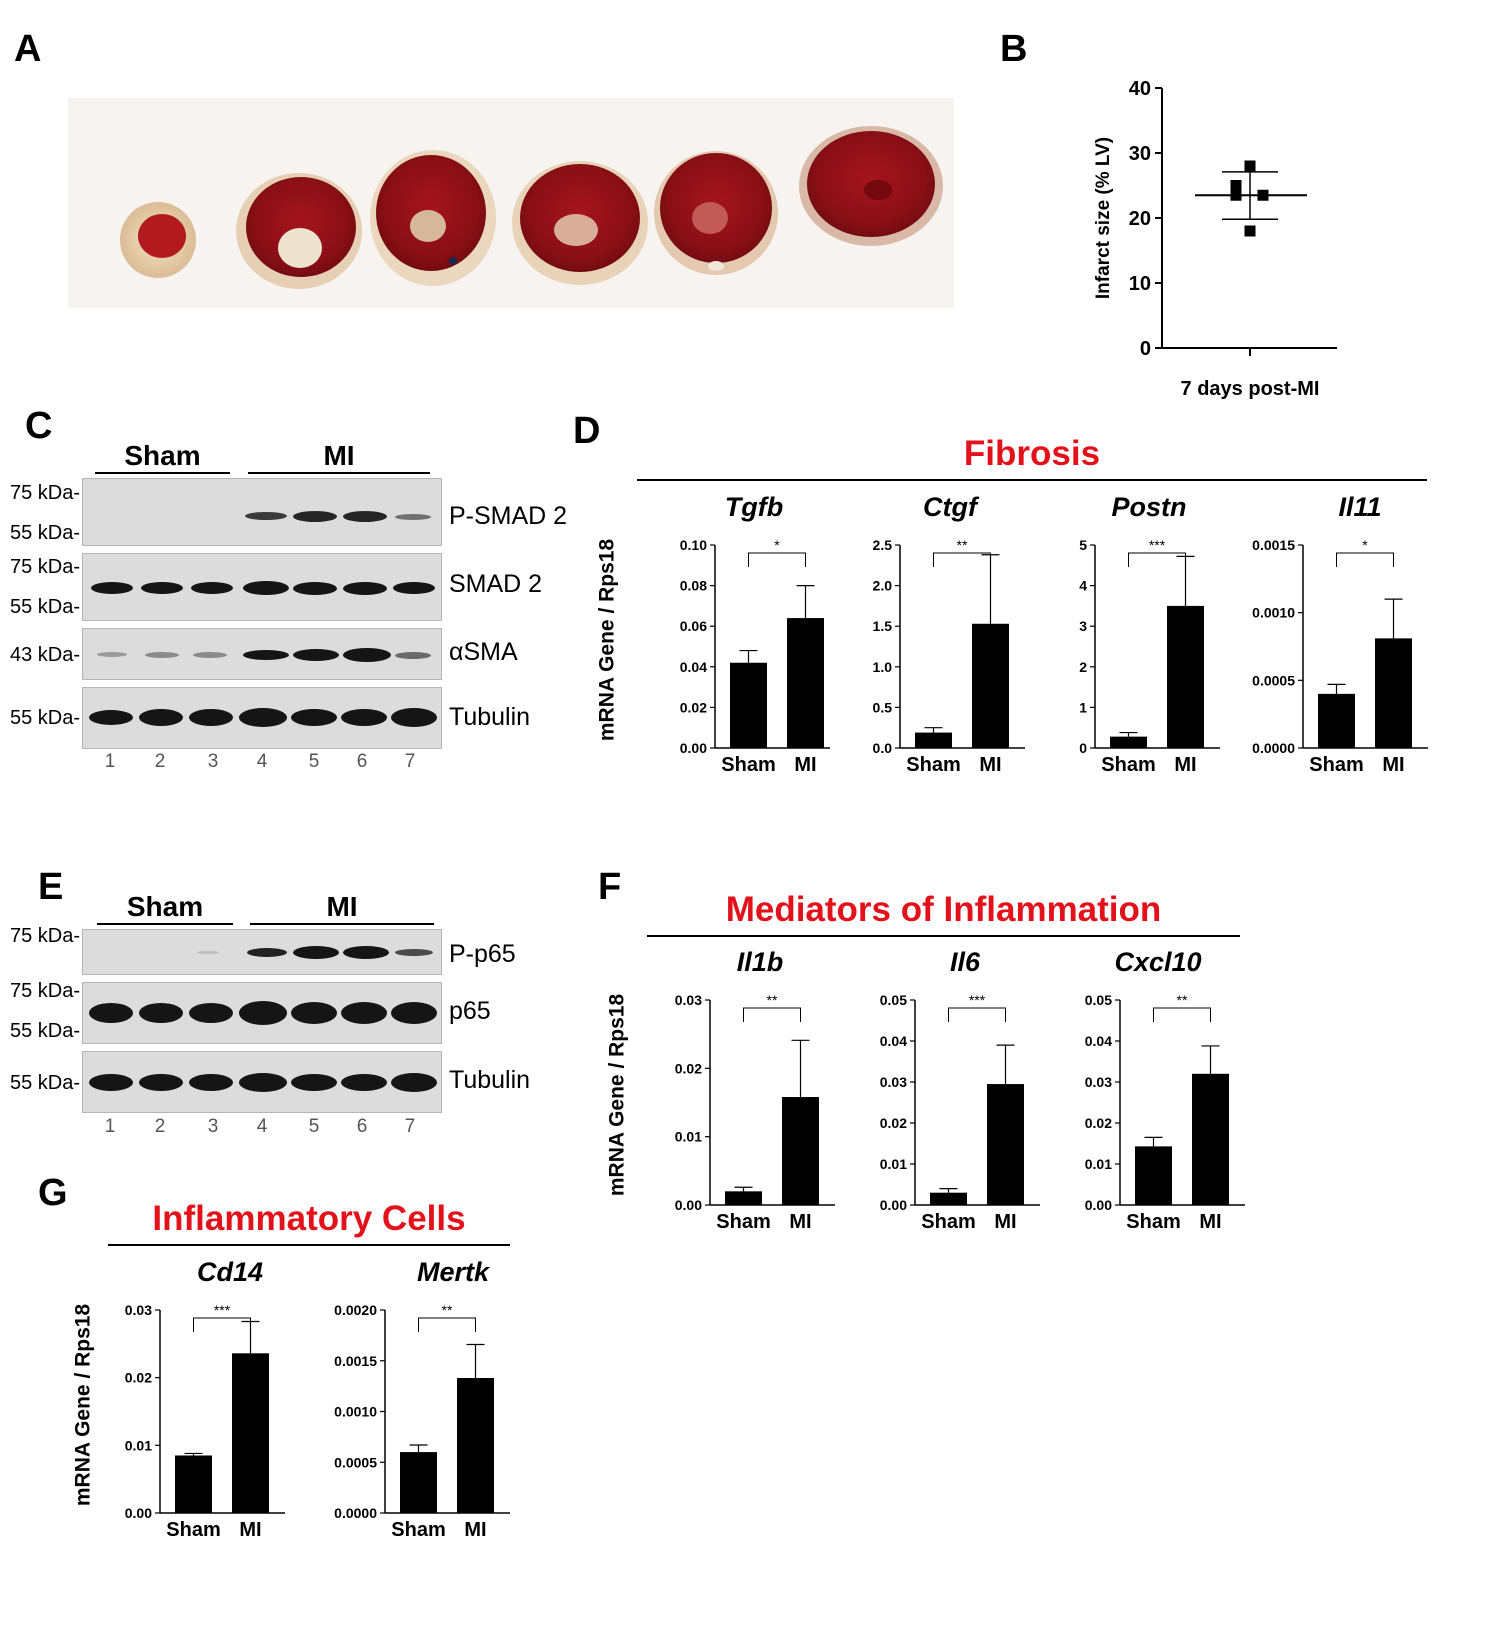  I want to click on y-tick-label: 0.01, so click(138, 1445).